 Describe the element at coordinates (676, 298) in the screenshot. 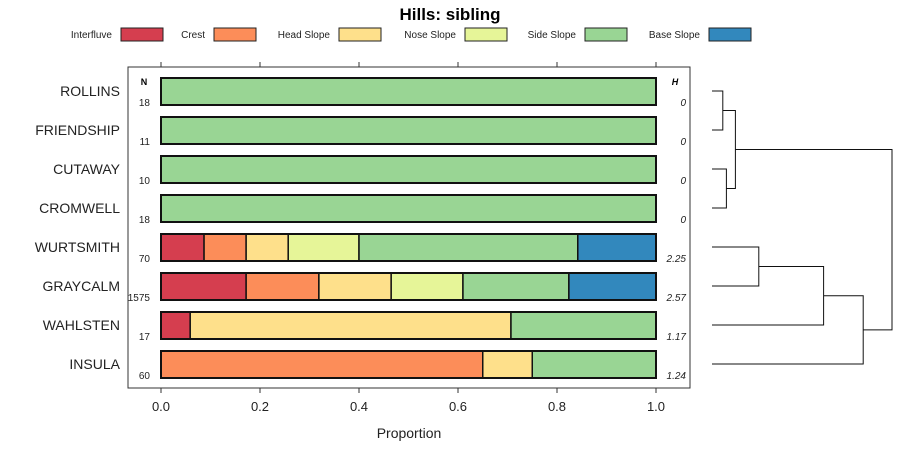

I see `h-value: 2.57` at that location.